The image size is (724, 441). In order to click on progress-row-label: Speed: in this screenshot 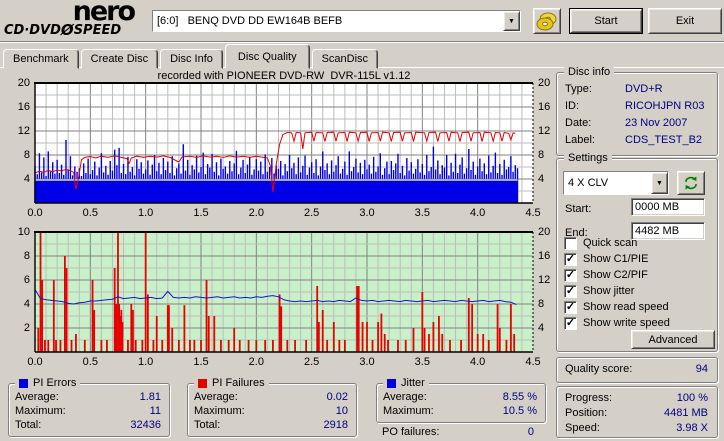, I will do `click(582, 428)`.